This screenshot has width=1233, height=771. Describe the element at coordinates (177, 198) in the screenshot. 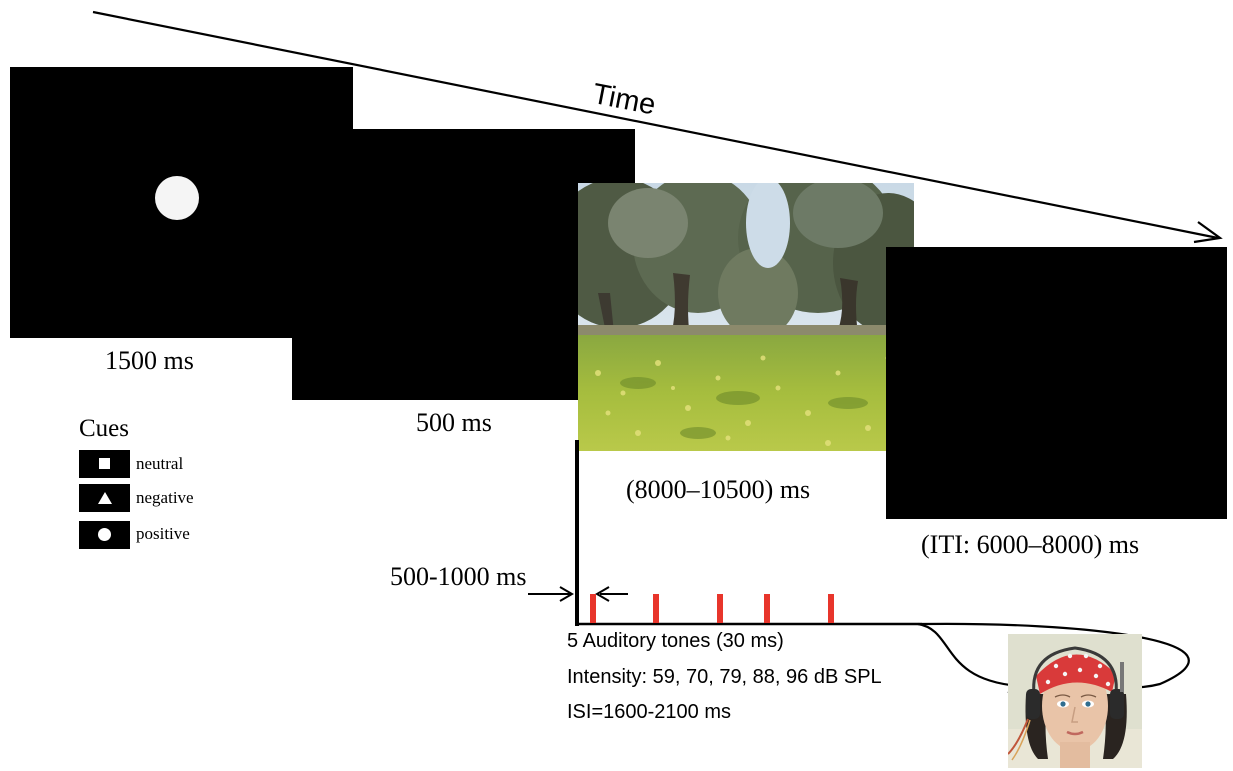

I see `cue-circle` at that location.